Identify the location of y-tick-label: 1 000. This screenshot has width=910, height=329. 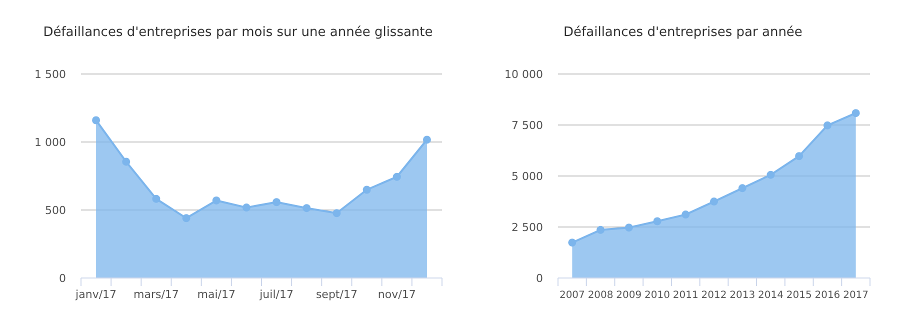
(50, 142).